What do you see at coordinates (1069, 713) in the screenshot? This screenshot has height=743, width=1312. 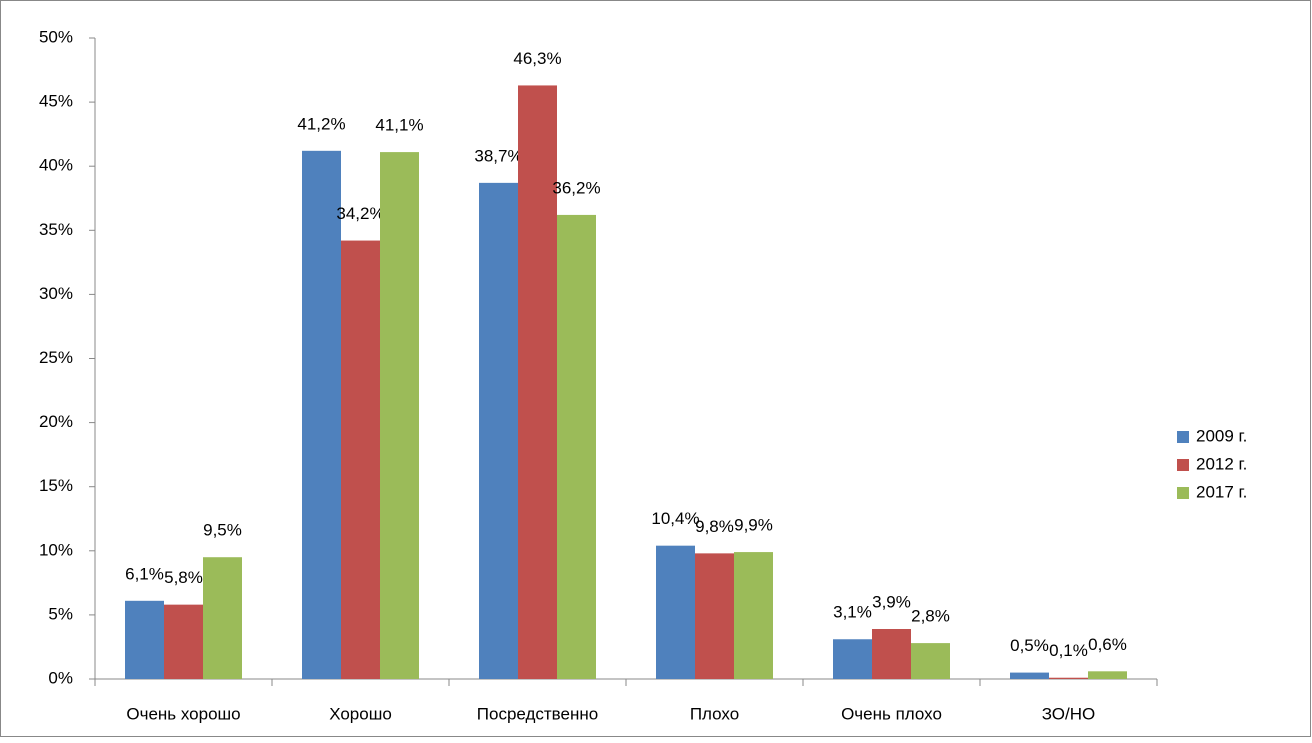 I see `x-tick-label: ЗО/НО` at bounding box center [1069, 713].